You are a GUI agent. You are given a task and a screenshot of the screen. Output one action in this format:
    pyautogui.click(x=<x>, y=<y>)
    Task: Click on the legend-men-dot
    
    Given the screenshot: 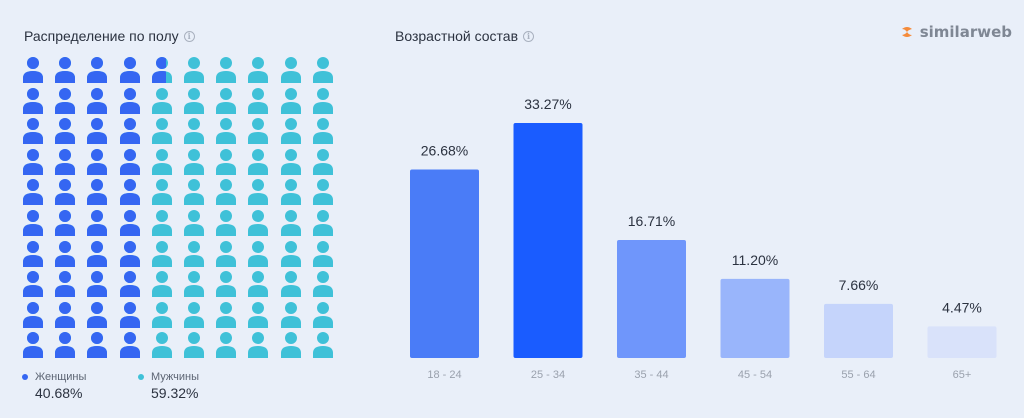 What is the action you would take?
    pyautogui.click(x=141, y=377)
    